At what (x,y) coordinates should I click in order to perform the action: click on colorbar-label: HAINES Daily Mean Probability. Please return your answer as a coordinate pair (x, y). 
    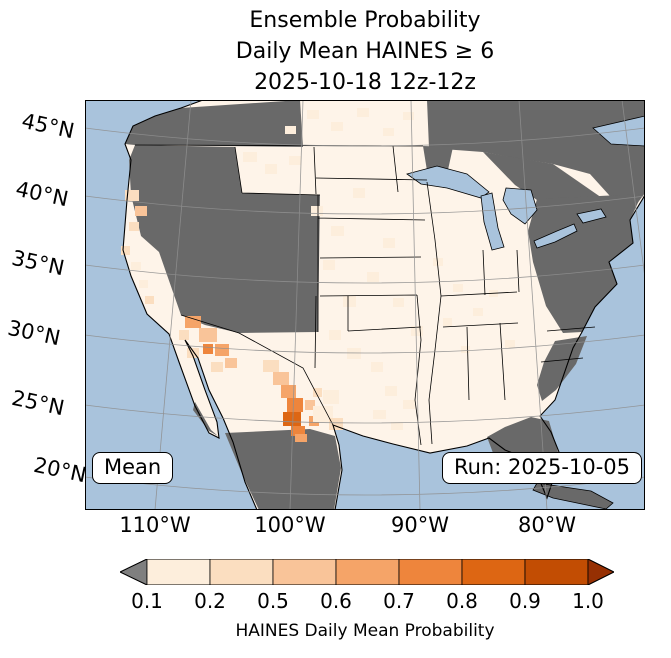
    Looking at the image, I should click on (365, 631).